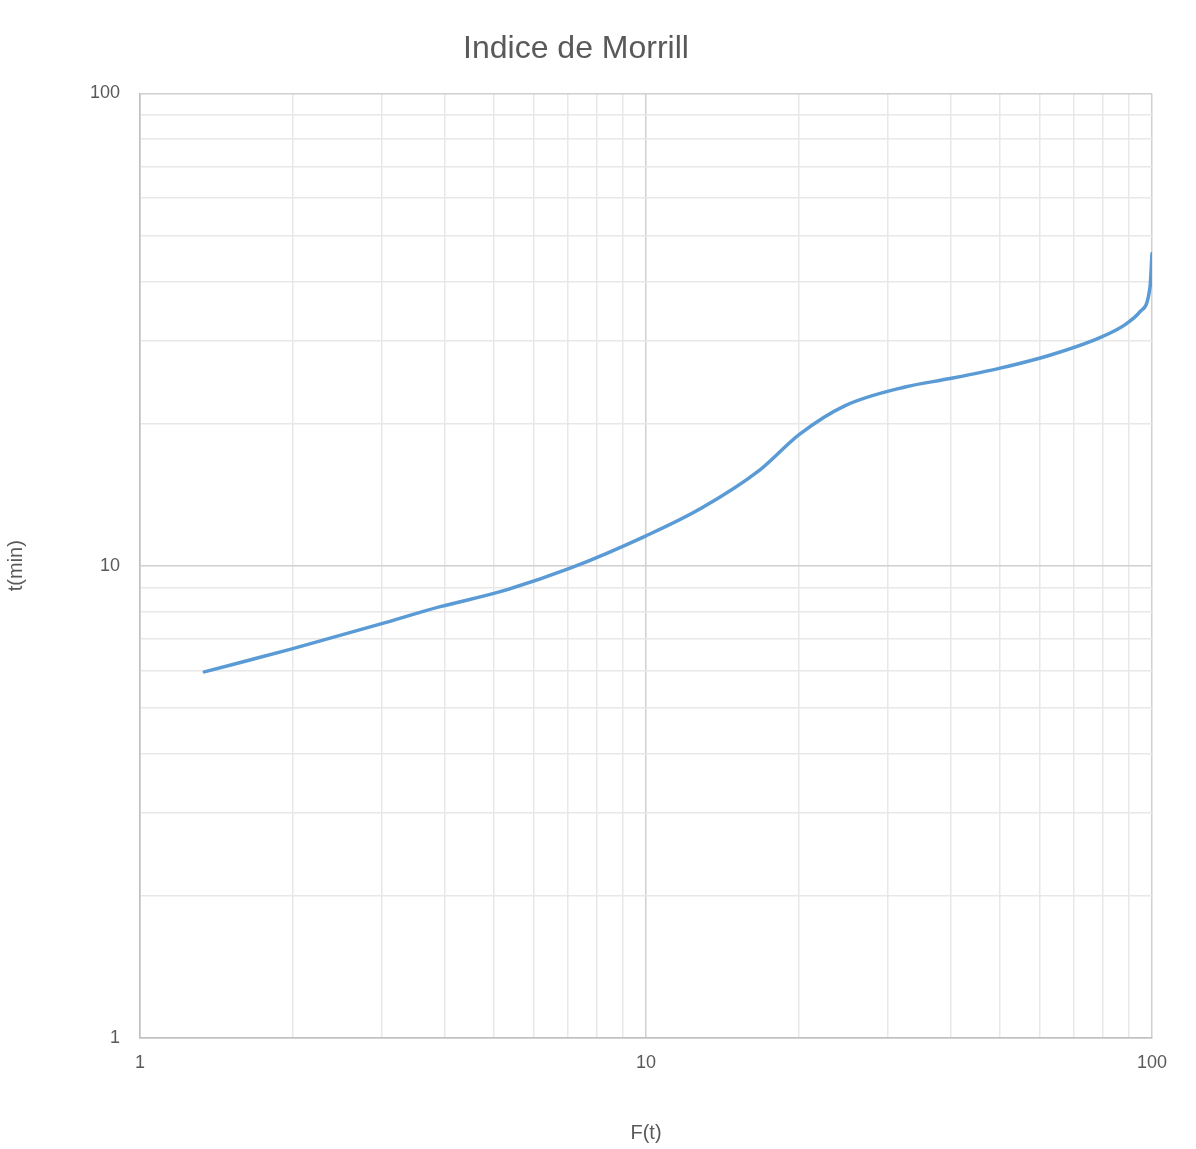 The height and width of the screenshot is (1149, 1196). Describe the element at coordinates (140, 1061) in the screenshot. I see `x-tick-label: 1` at that location.